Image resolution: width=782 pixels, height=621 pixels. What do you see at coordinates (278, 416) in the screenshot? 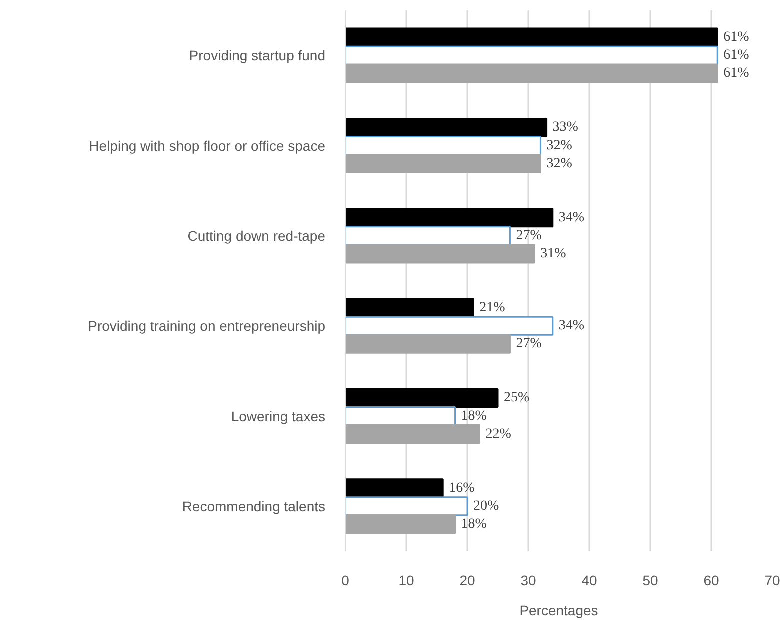
I see `y-tick-label: Lowering taxes` at bounding box center [278, 416].